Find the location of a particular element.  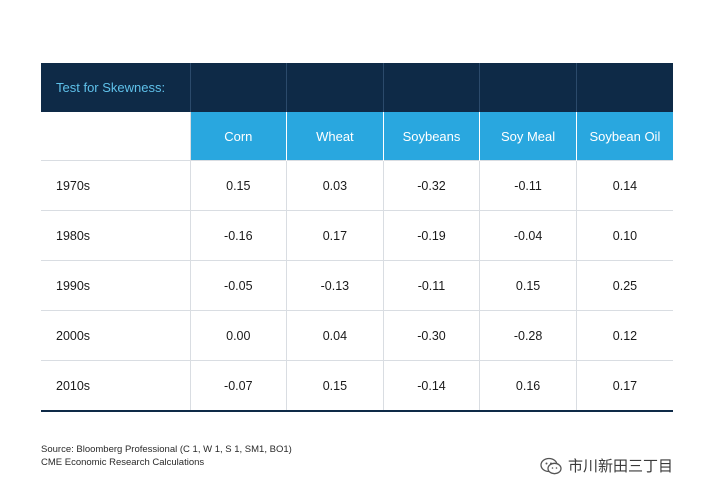

watermark-text: 市川新田三丁目 is located at coordinates (621, 466).